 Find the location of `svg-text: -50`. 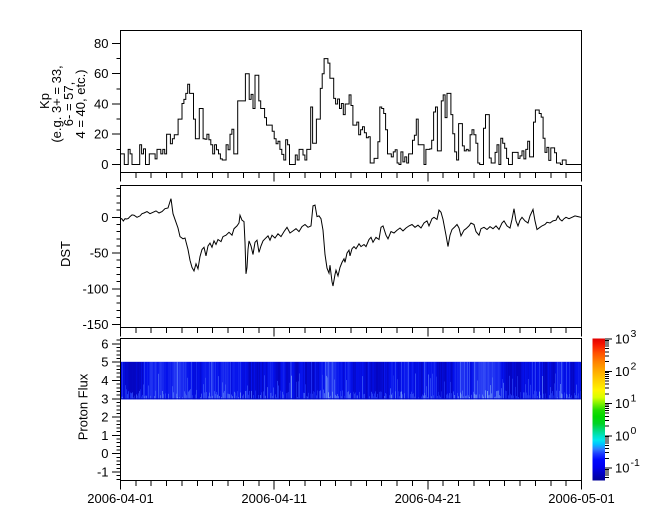

svg-text: -50 is located at coordinates (99, 253).